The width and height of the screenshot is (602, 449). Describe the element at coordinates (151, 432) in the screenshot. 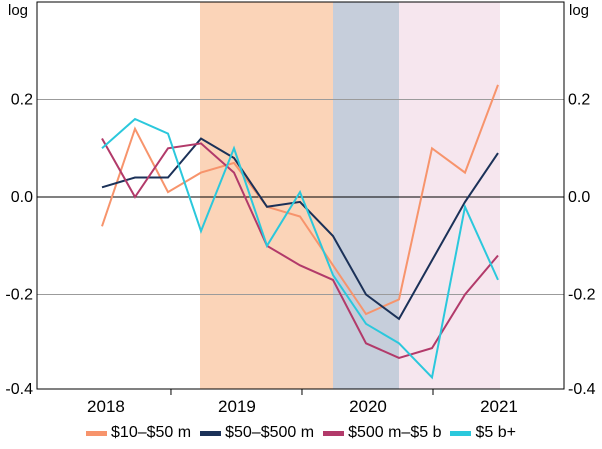

I see `legend-label-10-50m: $10–$50 m` at that location.